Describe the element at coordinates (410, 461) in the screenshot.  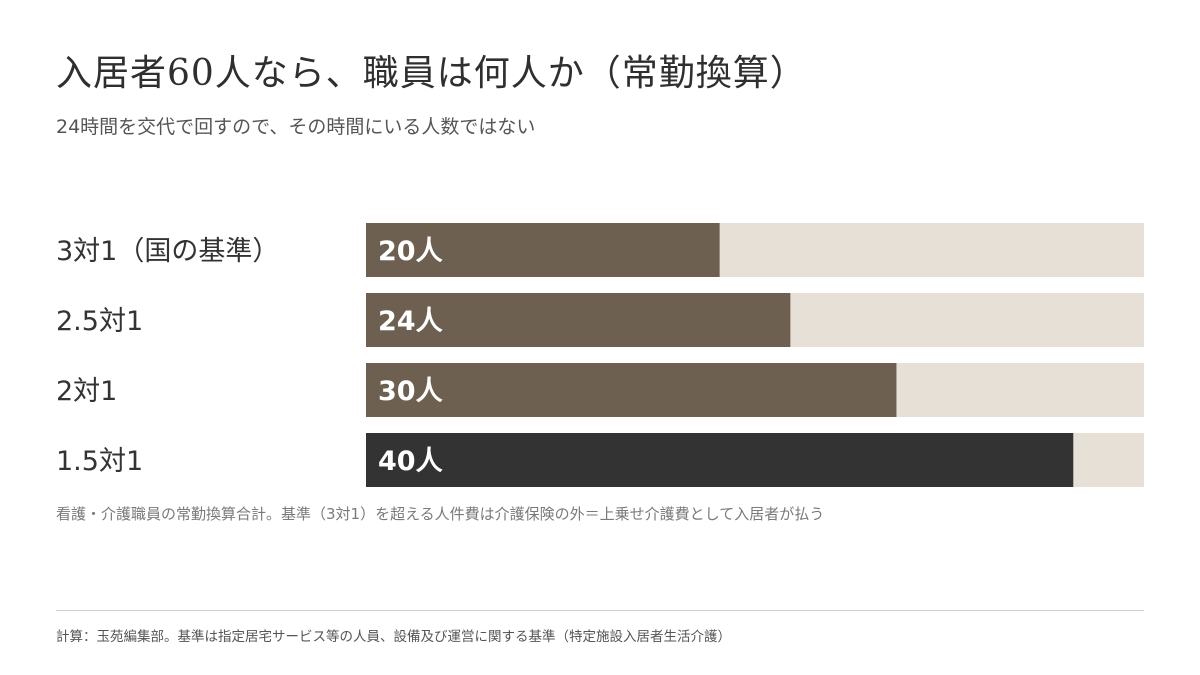
I see `bar-value-label: 40人` at that location.